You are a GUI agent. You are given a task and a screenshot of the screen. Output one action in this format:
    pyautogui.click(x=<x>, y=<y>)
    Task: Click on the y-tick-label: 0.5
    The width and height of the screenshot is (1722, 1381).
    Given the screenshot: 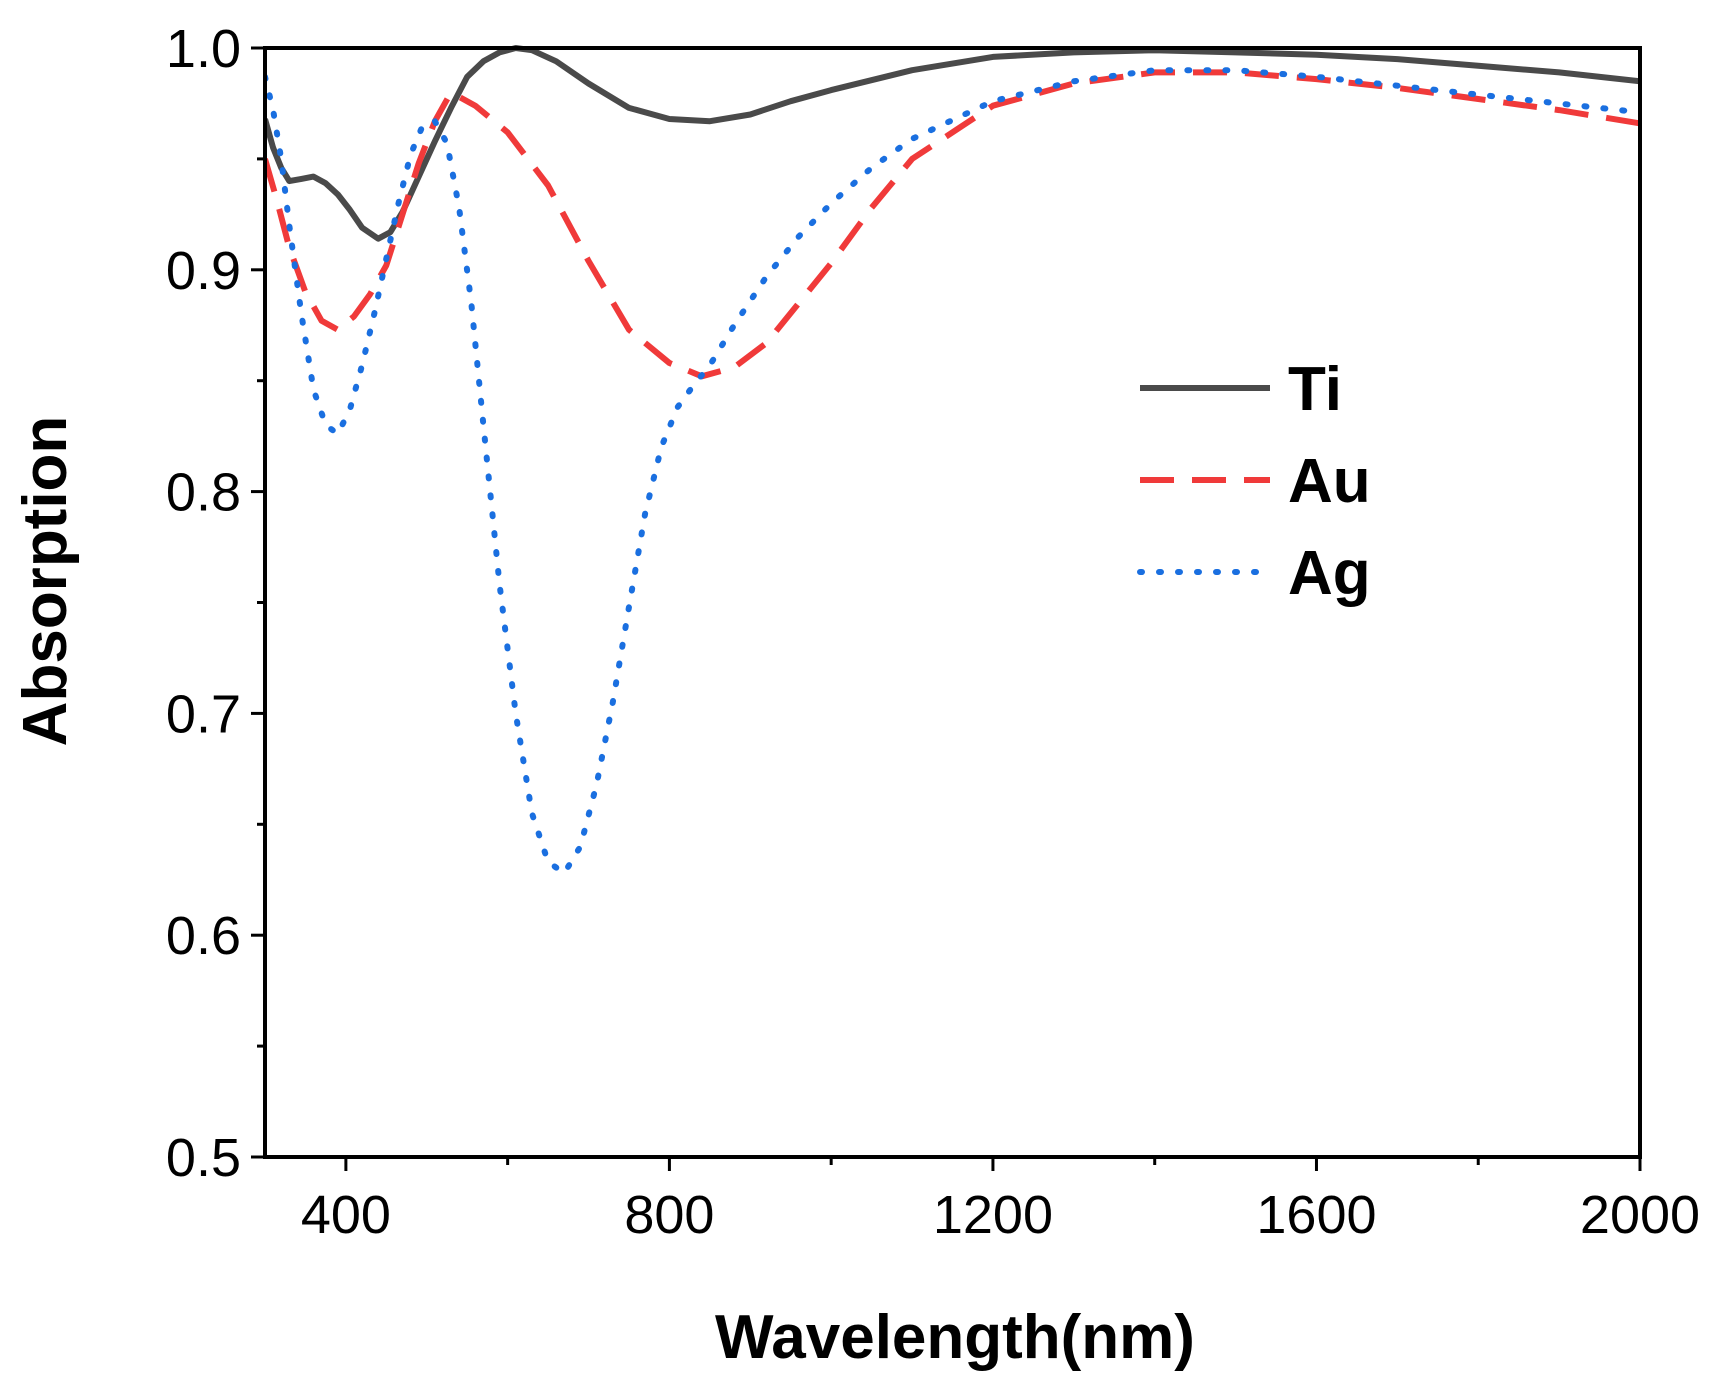 What is the action you would take?
    pyautogui.click(x=203, y=1158)
    